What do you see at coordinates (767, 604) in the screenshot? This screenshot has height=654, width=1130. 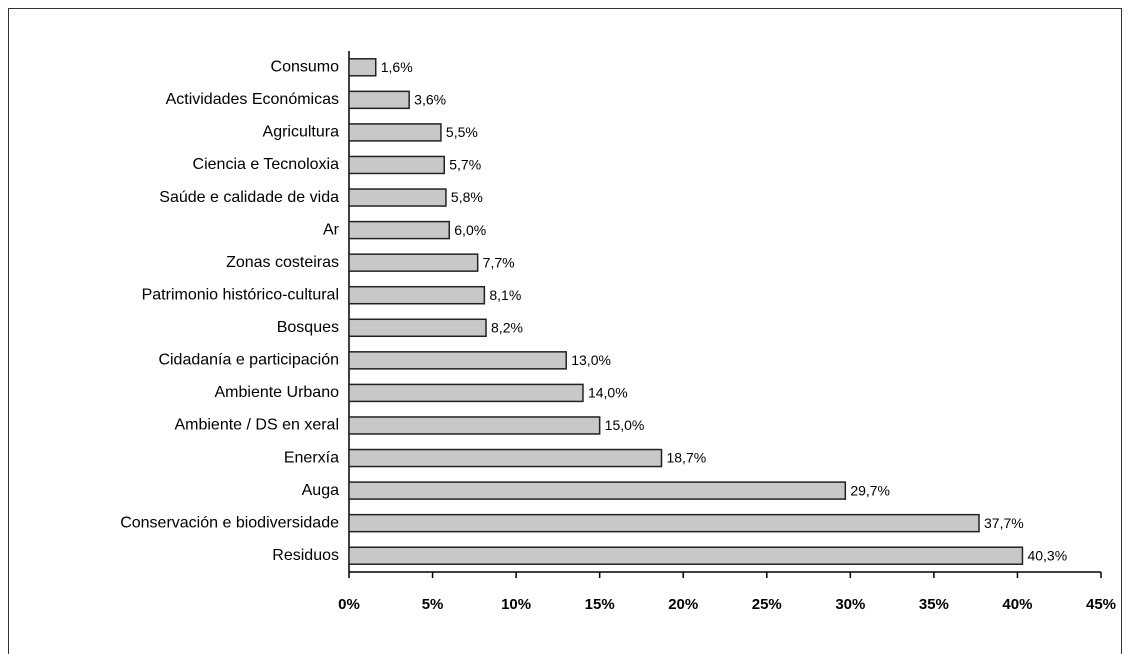 I see `x-tick-label: 25%` at bounding box center [767, 604].